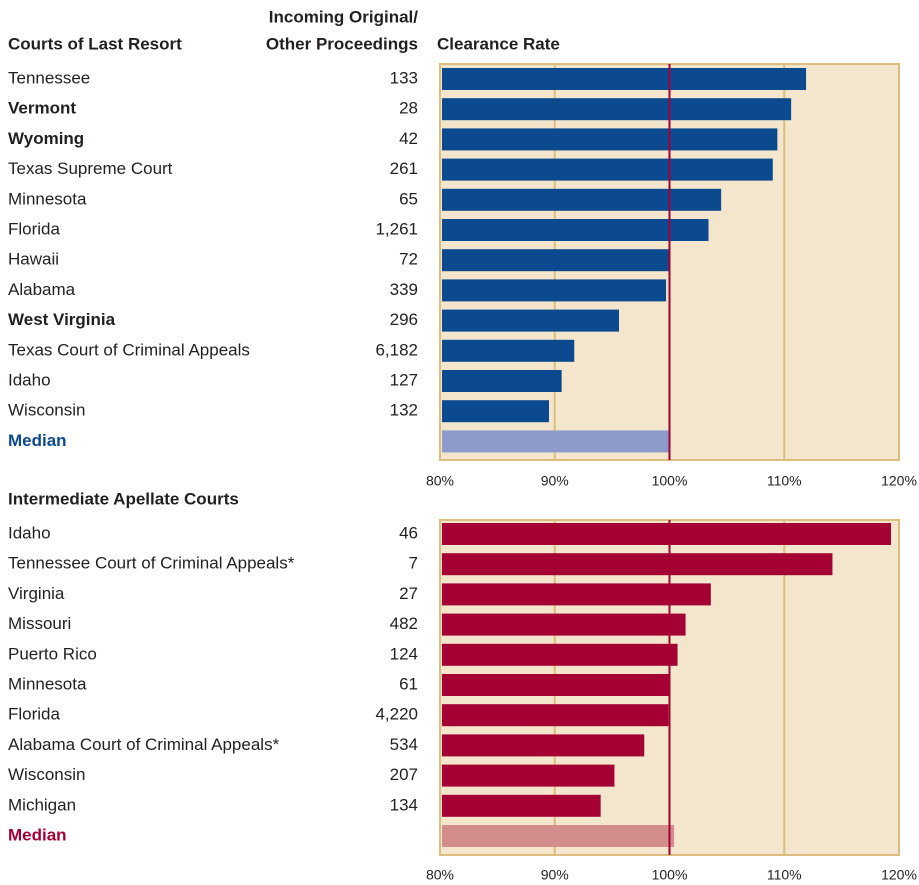  I want to click on count-cell: 72, so click(408, 259).